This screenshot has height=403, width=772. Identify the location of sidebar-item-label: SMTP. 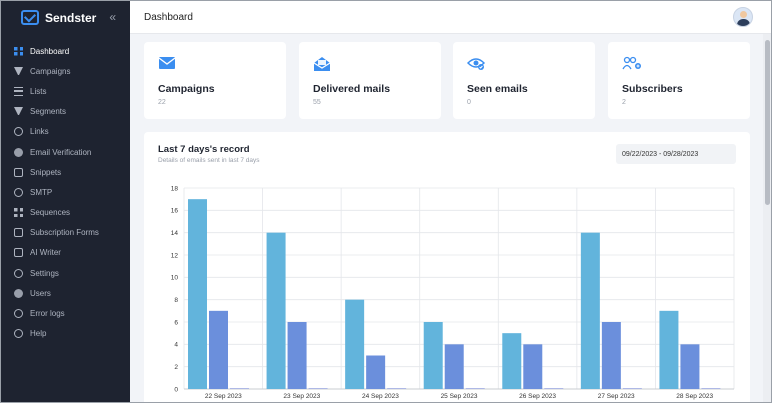
(41, 192).